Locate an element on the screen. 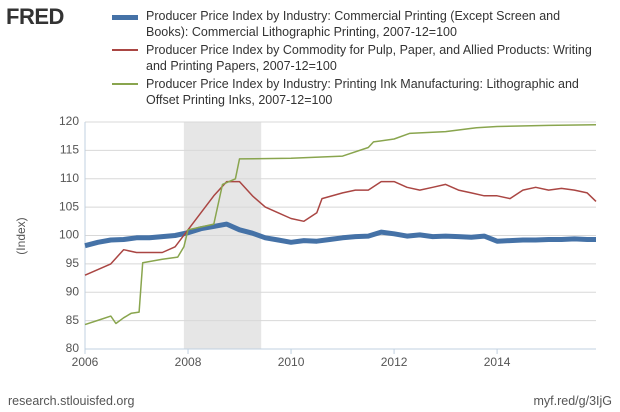 This screenshot has height=412, width=620. x-tick-label: 2012 is located at coordinates (394, 362).